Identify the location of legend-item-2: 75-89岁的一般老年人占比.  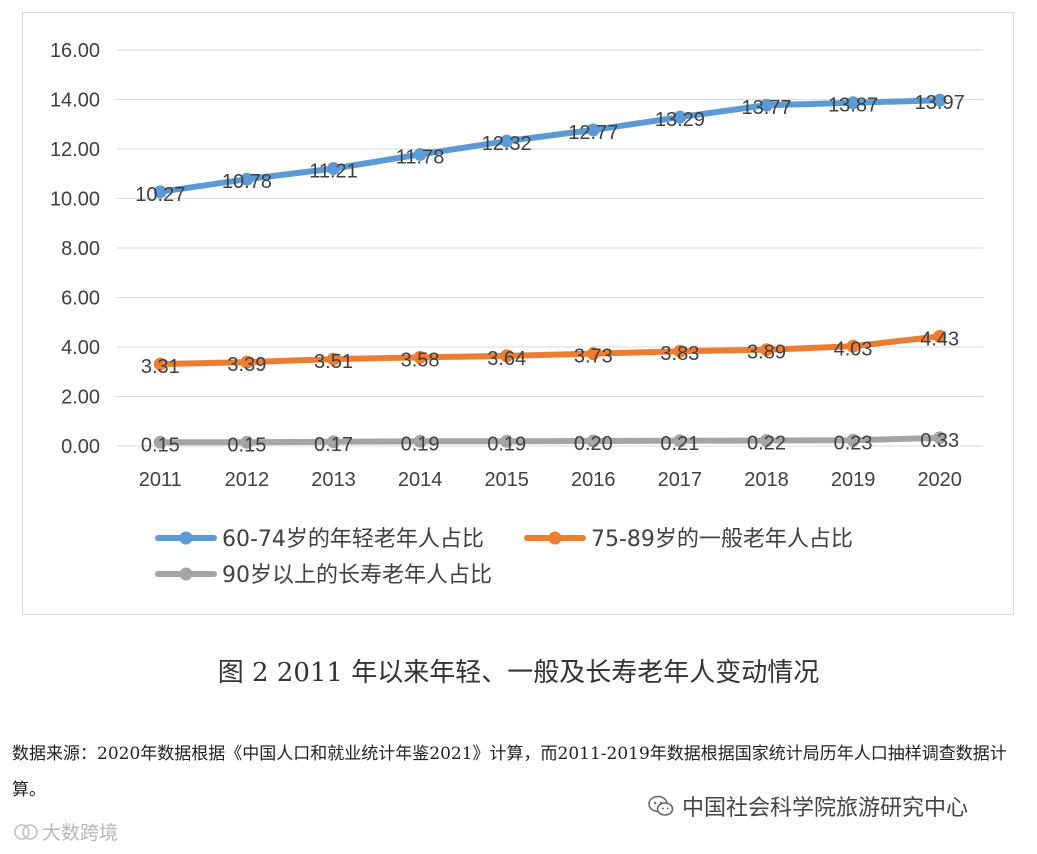
(688, 539).